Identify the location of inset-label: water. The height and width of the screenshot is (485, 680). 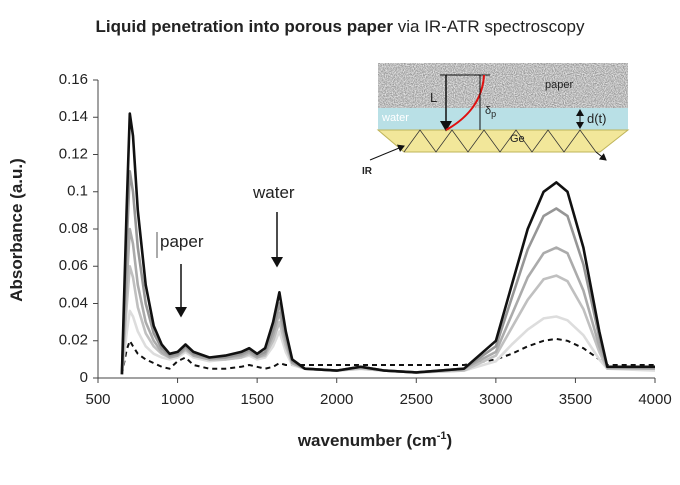
(395, 118).